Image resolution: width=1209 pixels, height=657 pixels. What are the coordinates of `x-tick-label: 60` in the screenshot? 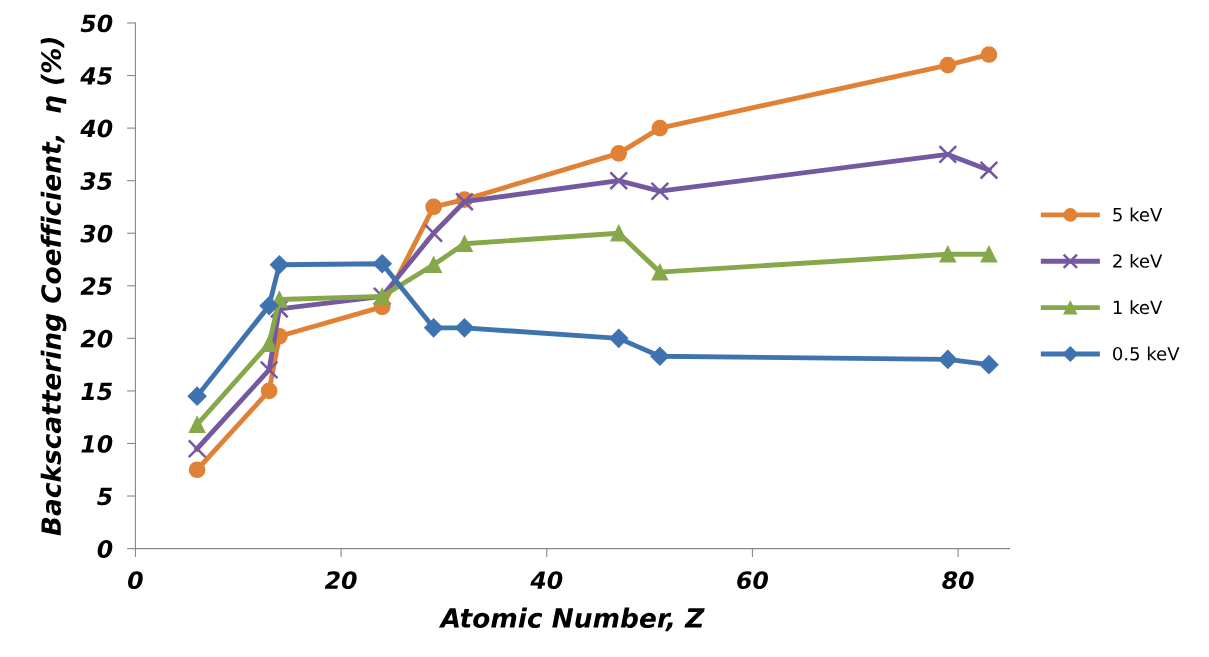 It's located at (753, 580).